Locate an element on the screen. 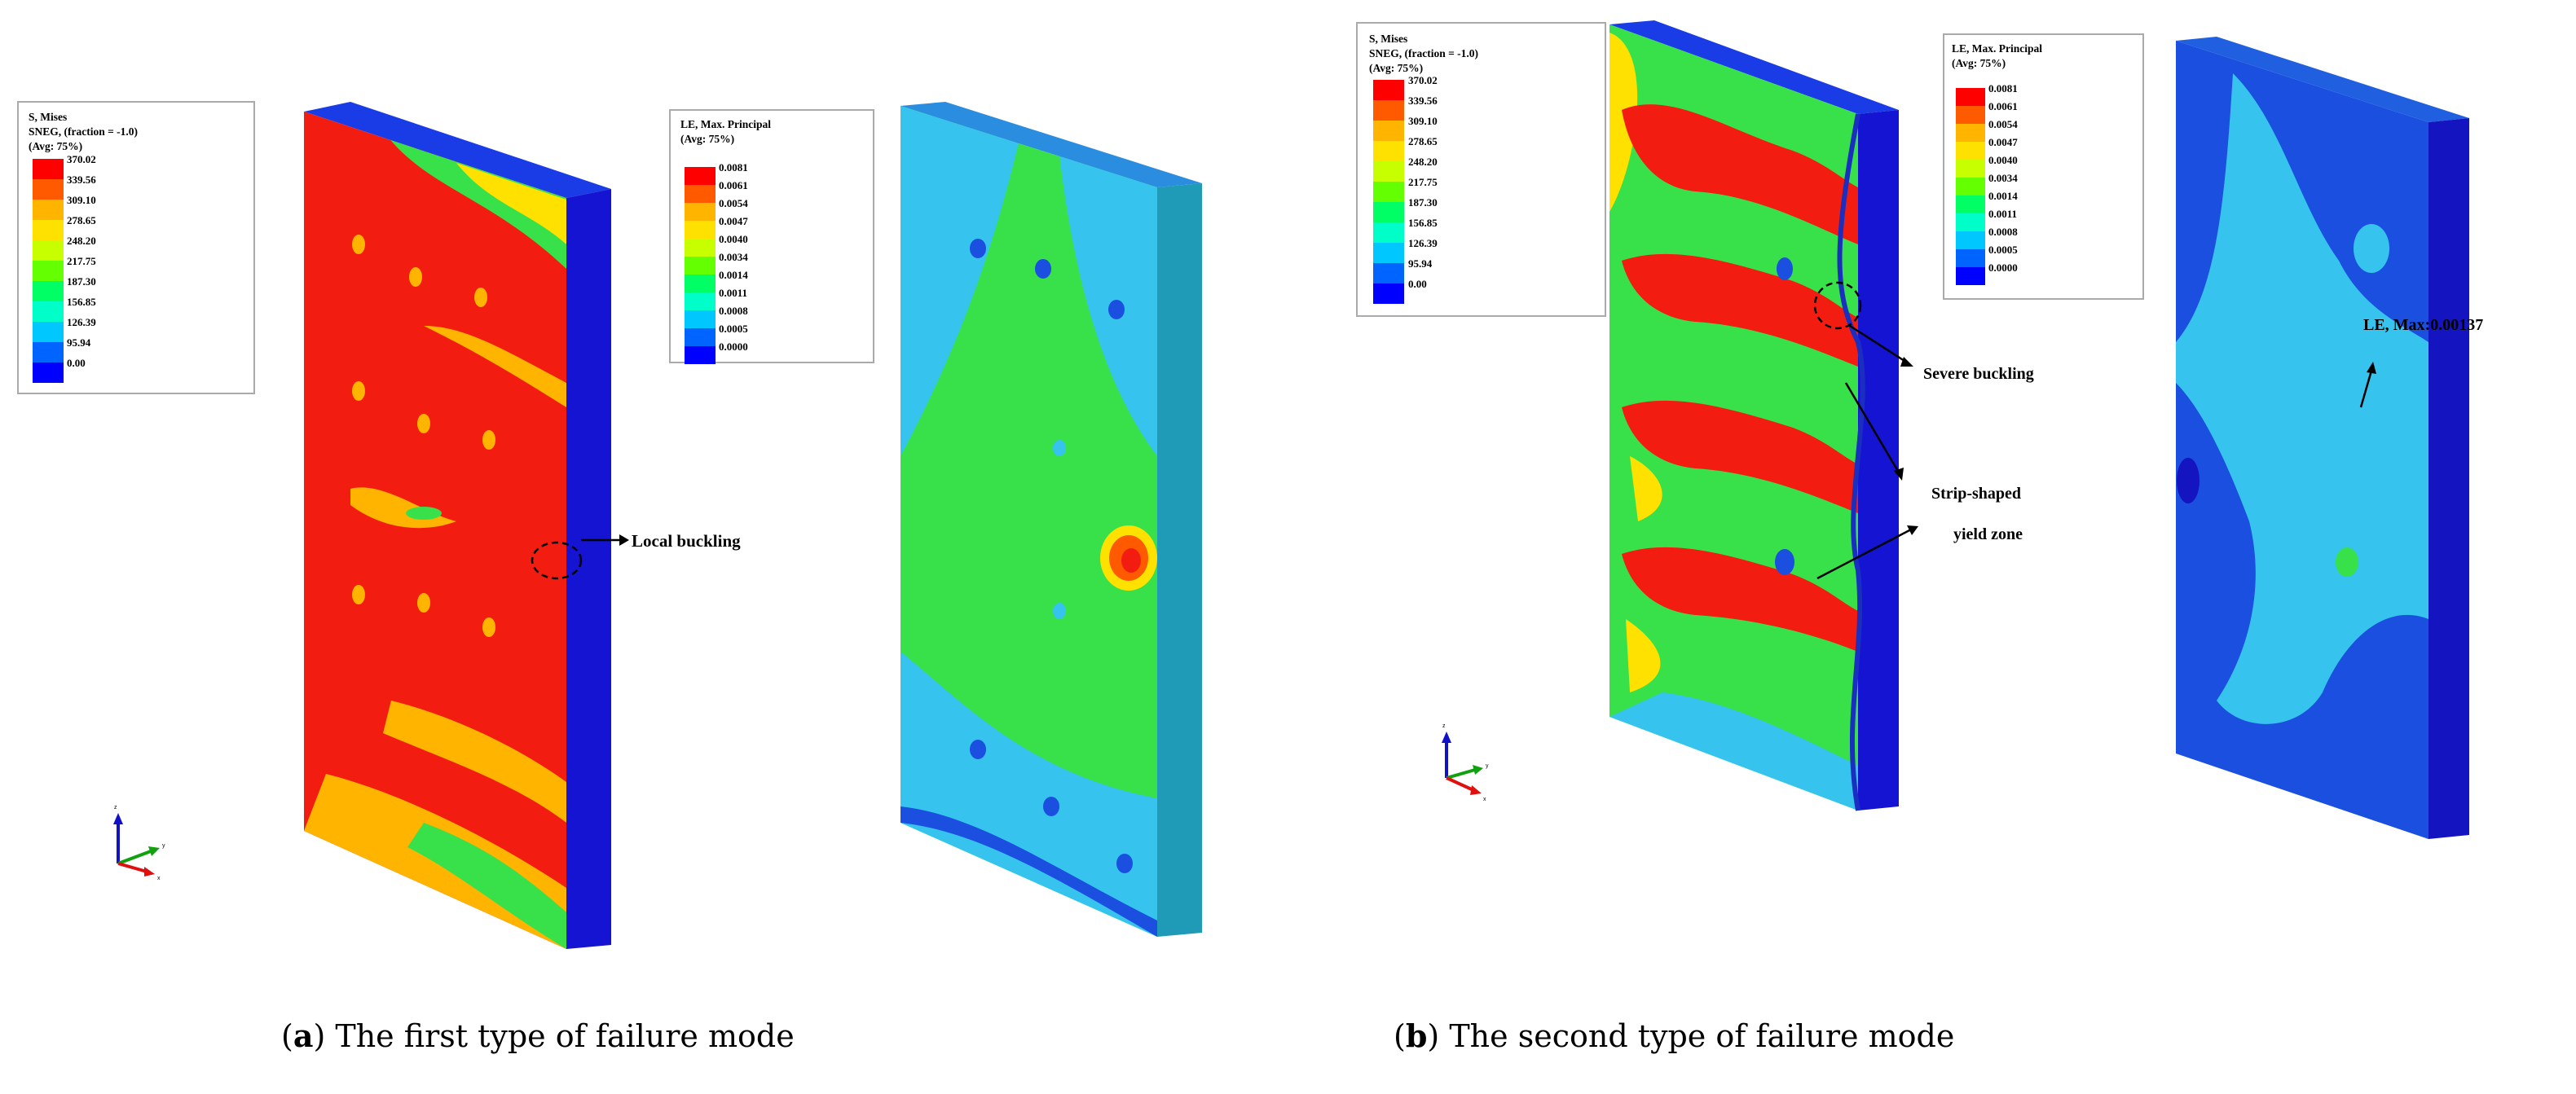 Image resolution: width=2576 pixels, height=1094 pixels. legend-value: 309.10 is located at coordinates (82, 200).